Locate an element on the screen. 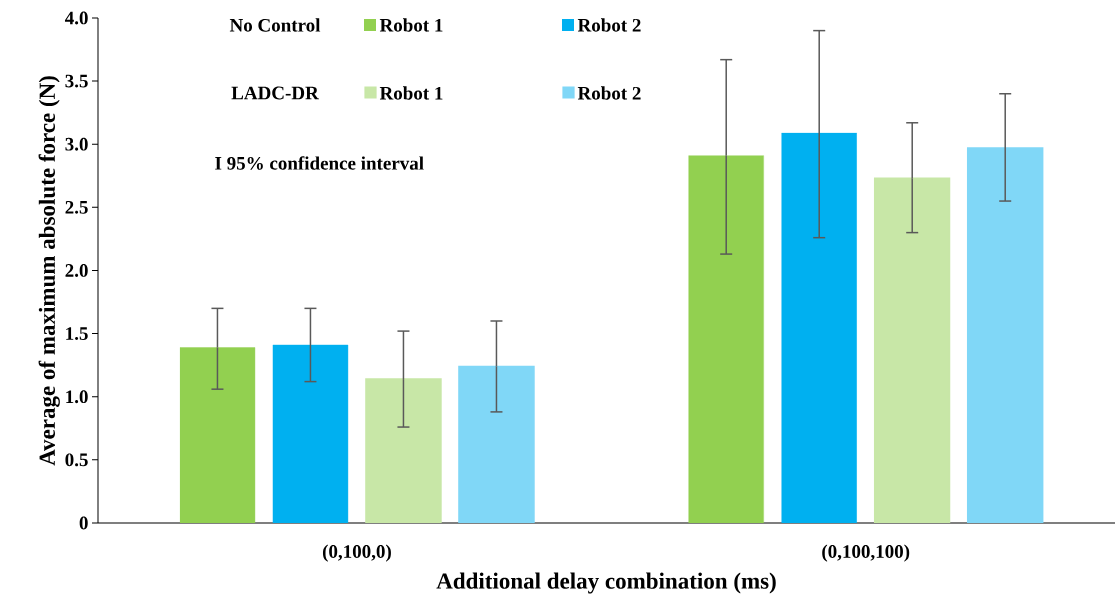  y-tick-label: 1.5 is located at coordinates (77, 334).